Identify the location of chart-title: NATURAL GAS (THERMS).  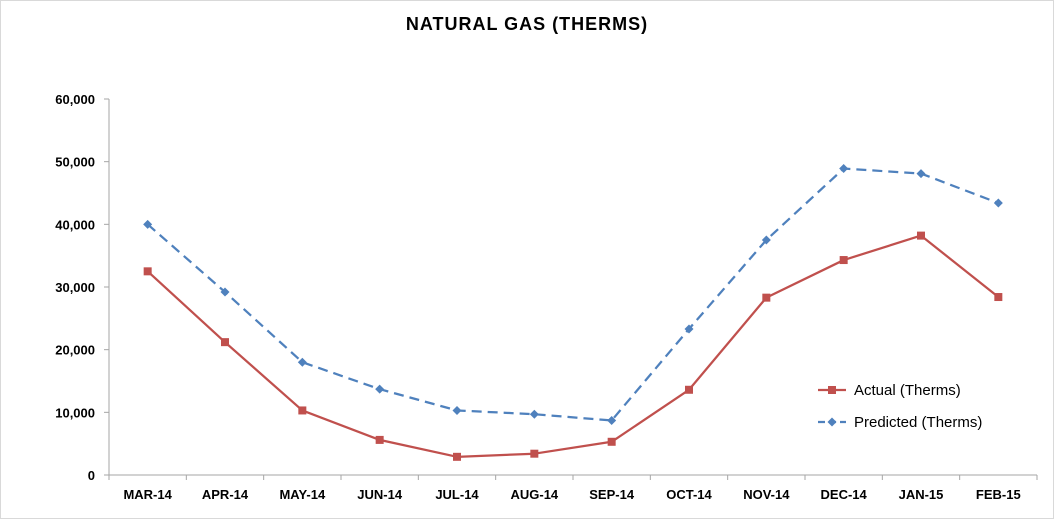
(527, 24).